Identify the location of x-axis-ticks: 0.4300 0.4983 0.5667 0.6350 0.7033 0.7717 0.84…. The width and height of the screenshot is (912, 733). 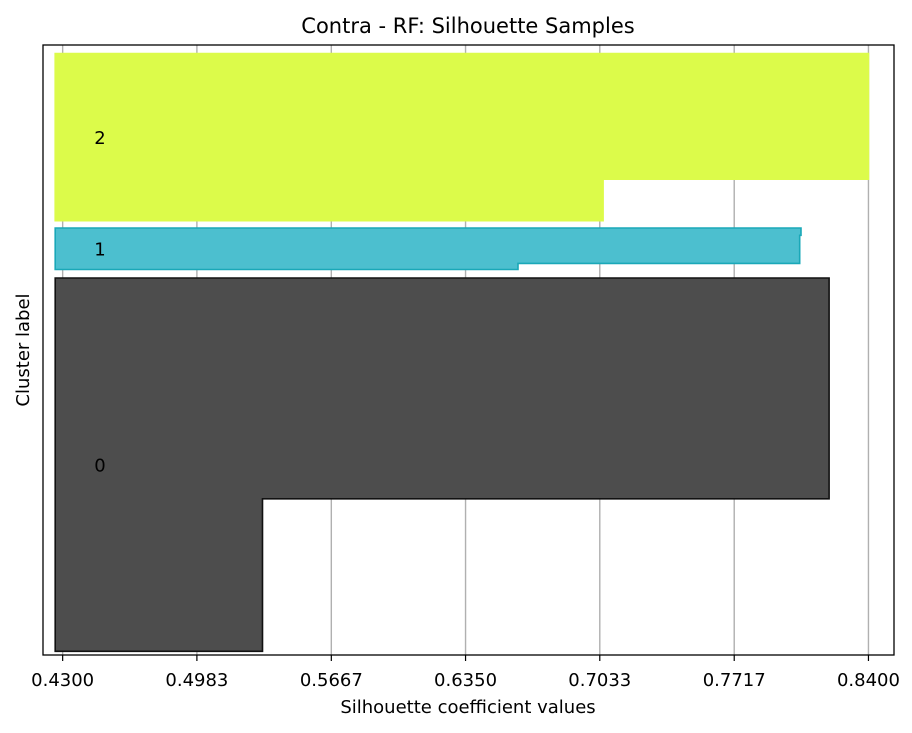
(465, 673).